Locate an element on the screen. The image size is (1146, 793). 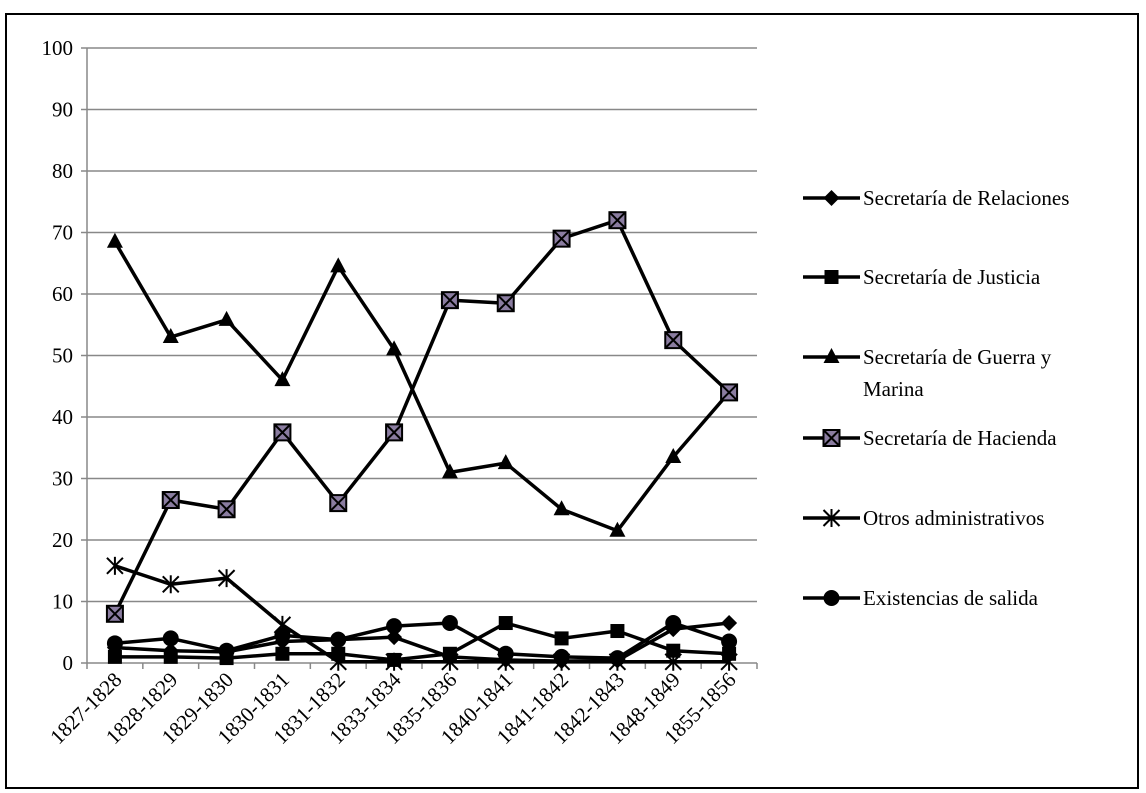
y-tick-label: 90 is located at coordinates (62, 110).